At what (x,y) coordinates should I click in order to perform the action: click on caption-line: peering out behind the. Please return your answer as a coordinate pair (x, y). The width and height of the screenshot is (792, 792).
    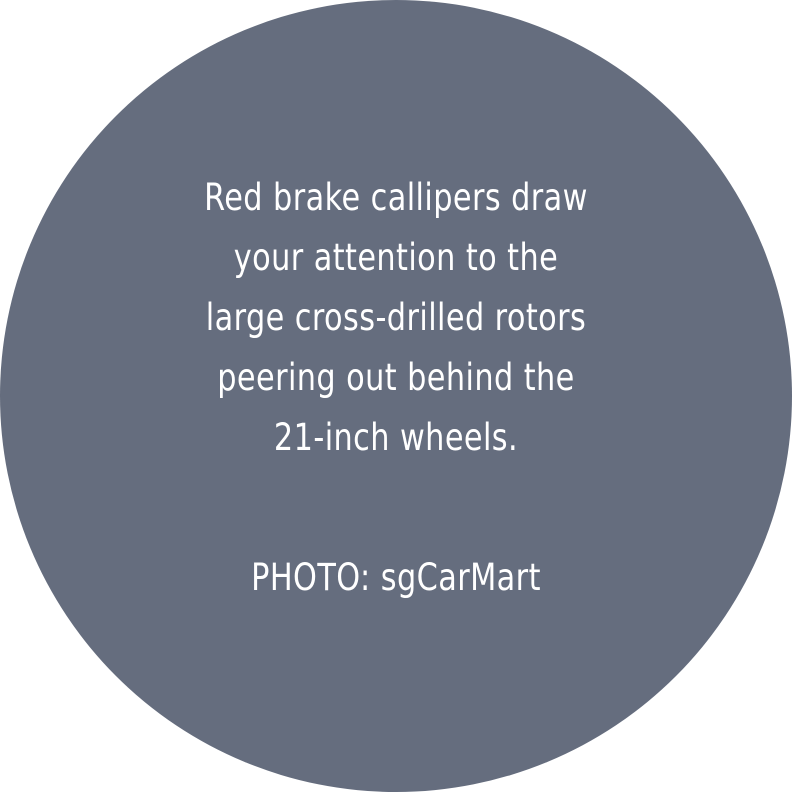
    Looking at the image, I should click on (396, 377).